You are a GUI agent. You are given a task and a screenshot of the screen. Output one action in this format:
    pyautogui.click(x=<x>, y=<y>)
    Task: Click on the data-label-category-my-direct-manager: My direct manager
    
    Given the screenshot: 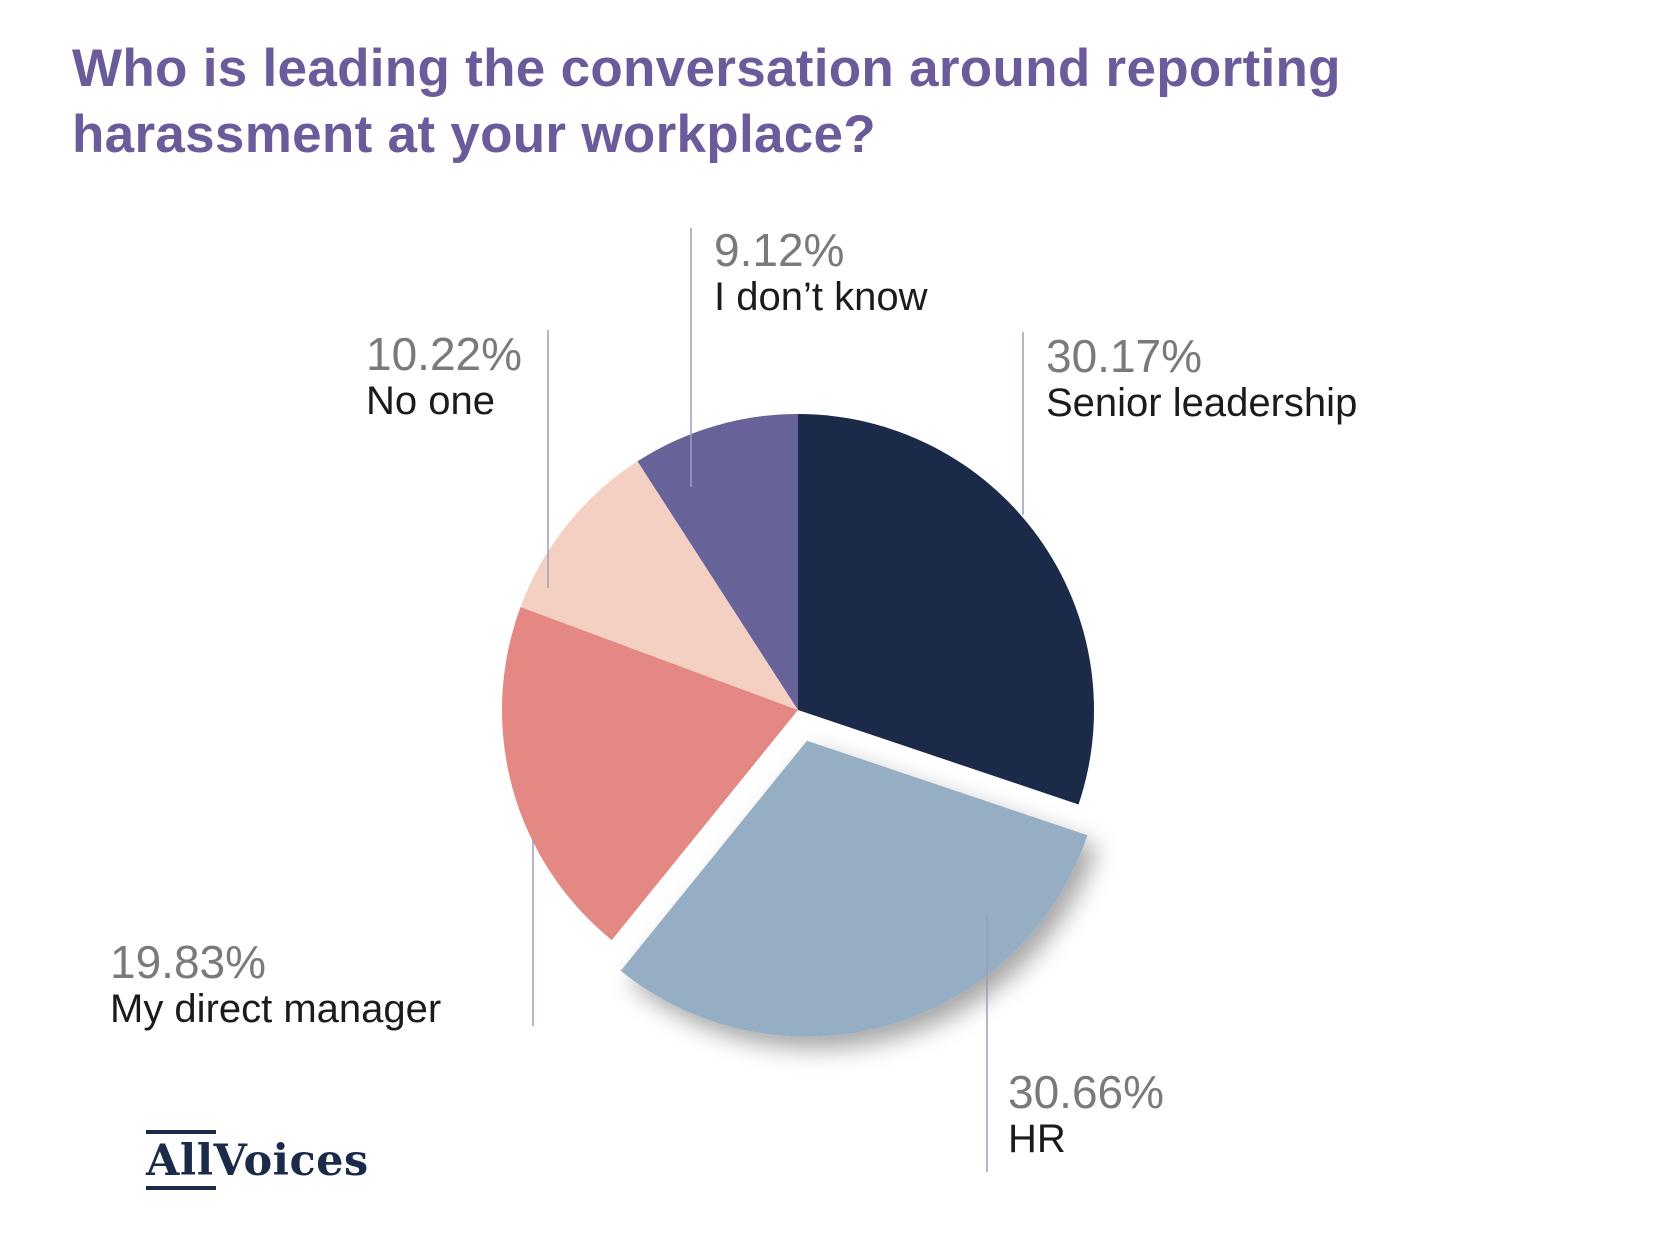 What is the action you would take?
    pyautogui.click(x=275, y=1009)
    